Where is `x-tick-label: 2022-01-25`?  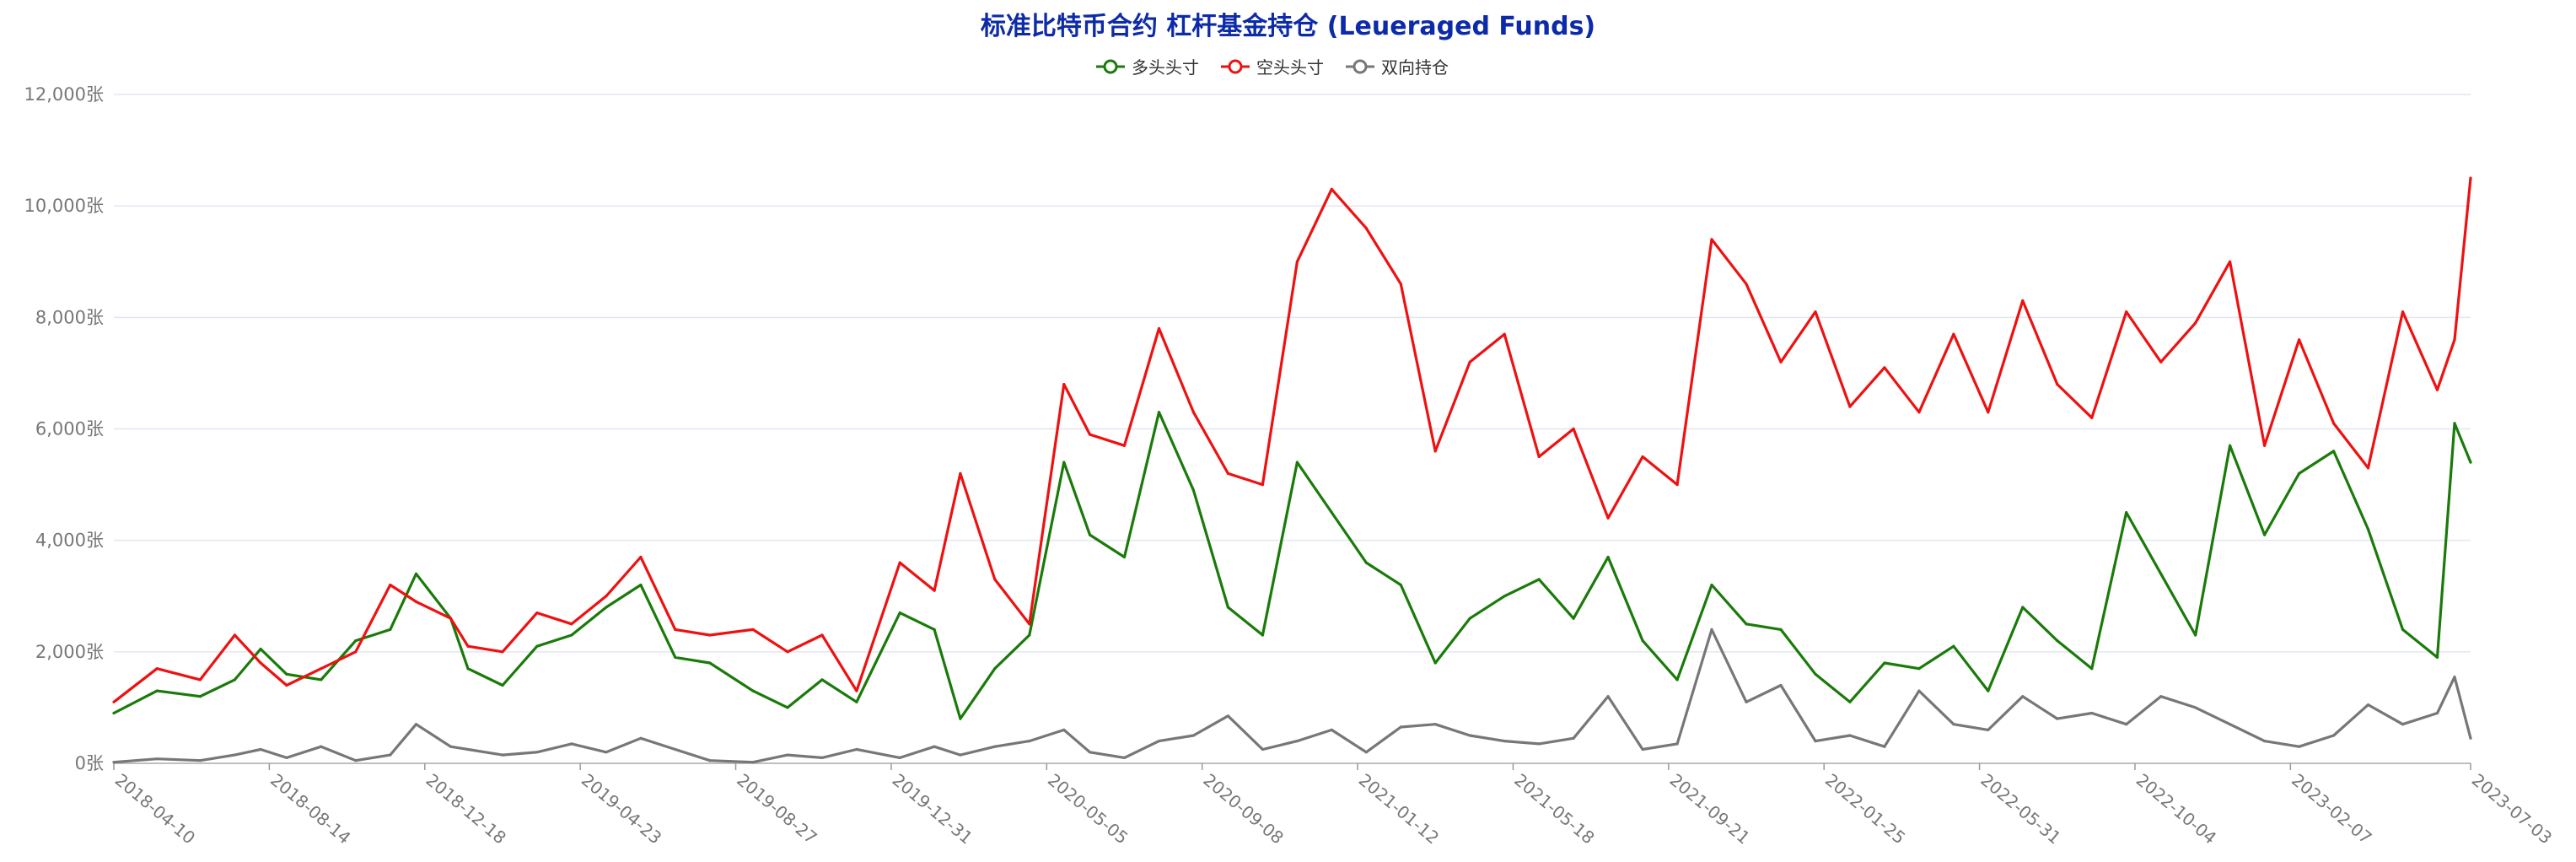
x-tick-label: 2022-01-25 is located at coordinates (1865, 808).